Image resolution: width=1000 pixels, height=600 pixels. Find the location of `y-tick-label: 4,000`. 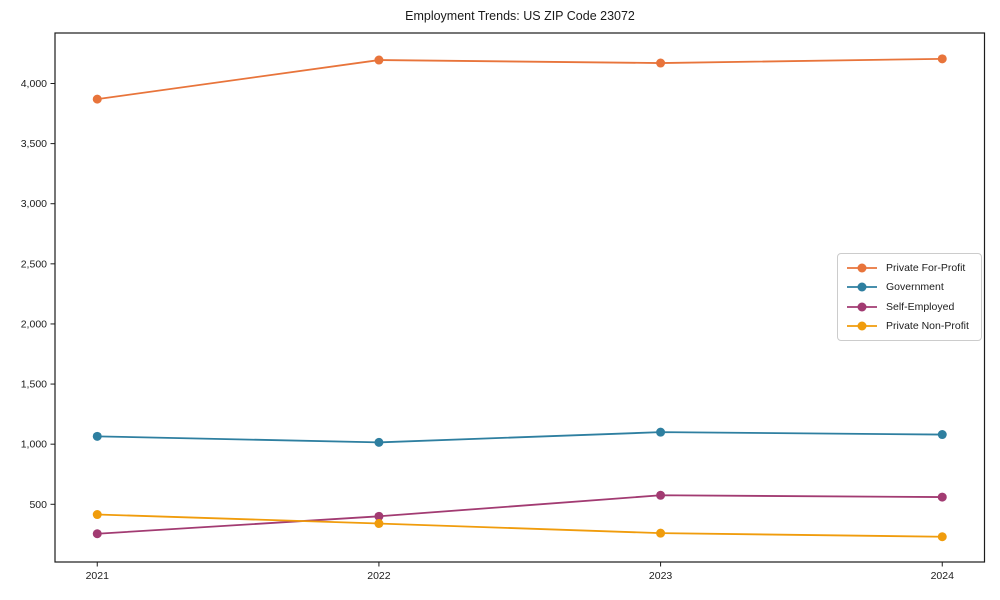

y-tick-label: 4,000 is located at coordinates (34, 84).